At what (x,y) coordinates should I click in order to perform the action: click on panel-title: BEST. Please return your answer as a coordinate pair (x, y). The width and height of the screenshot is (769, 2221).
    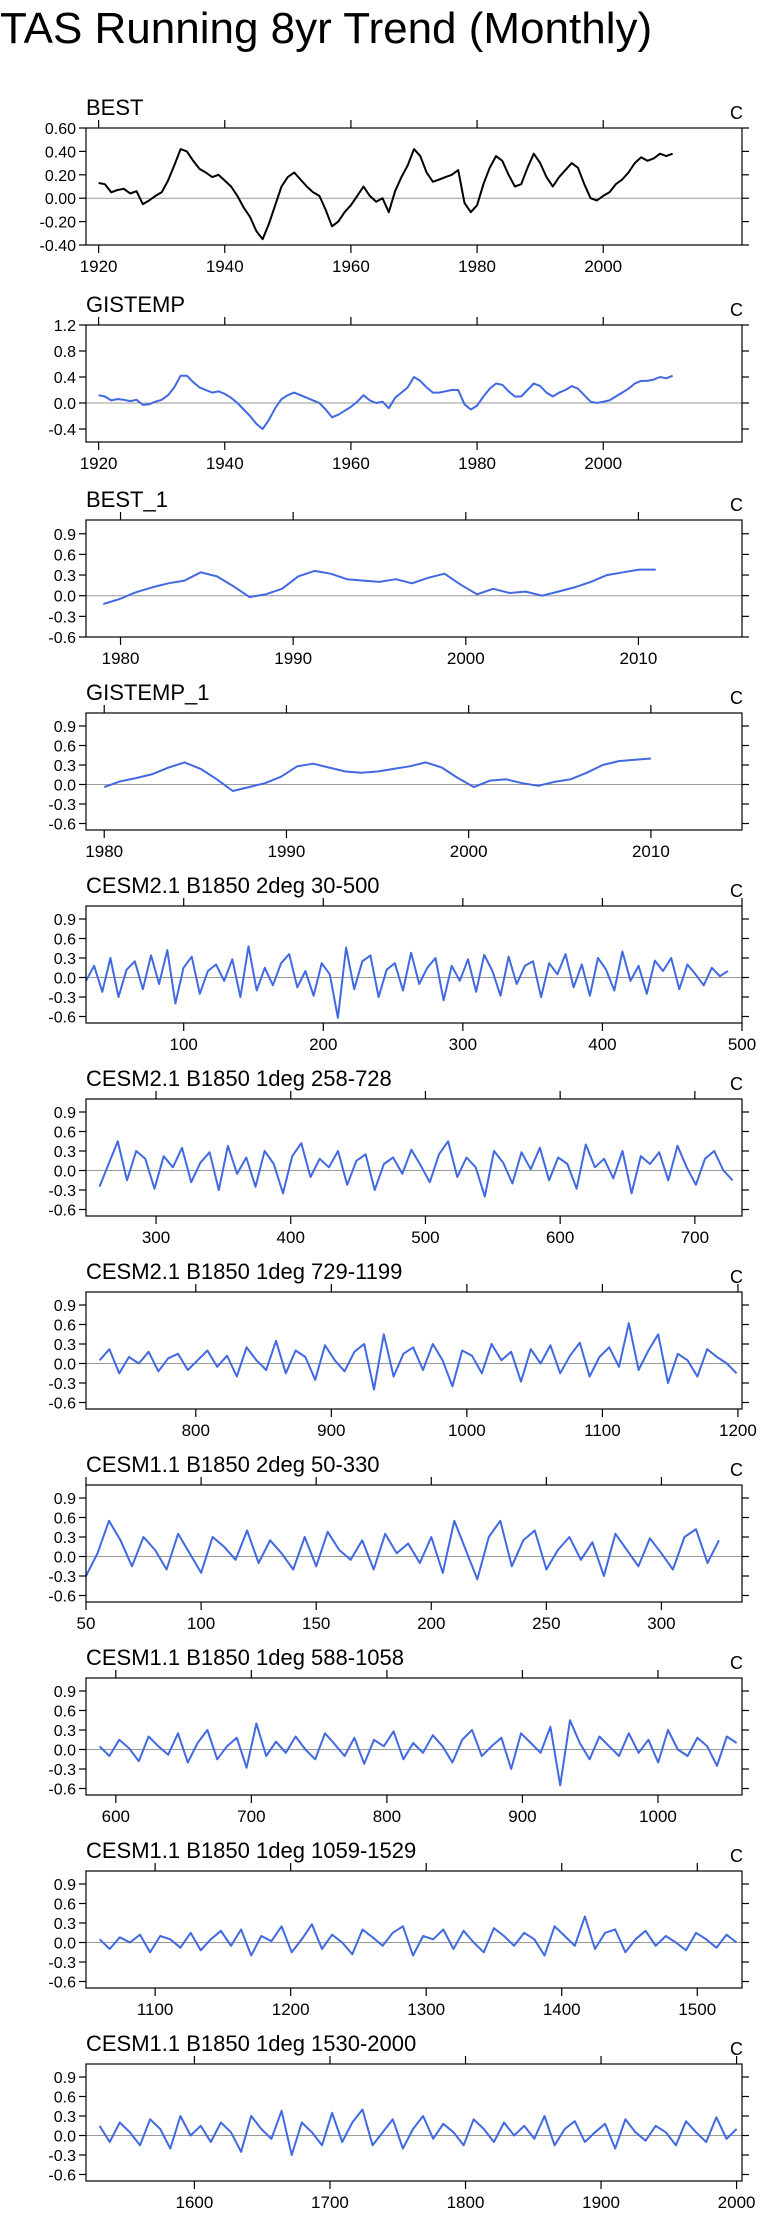
    Looking at the image, I should click on (114, 107).